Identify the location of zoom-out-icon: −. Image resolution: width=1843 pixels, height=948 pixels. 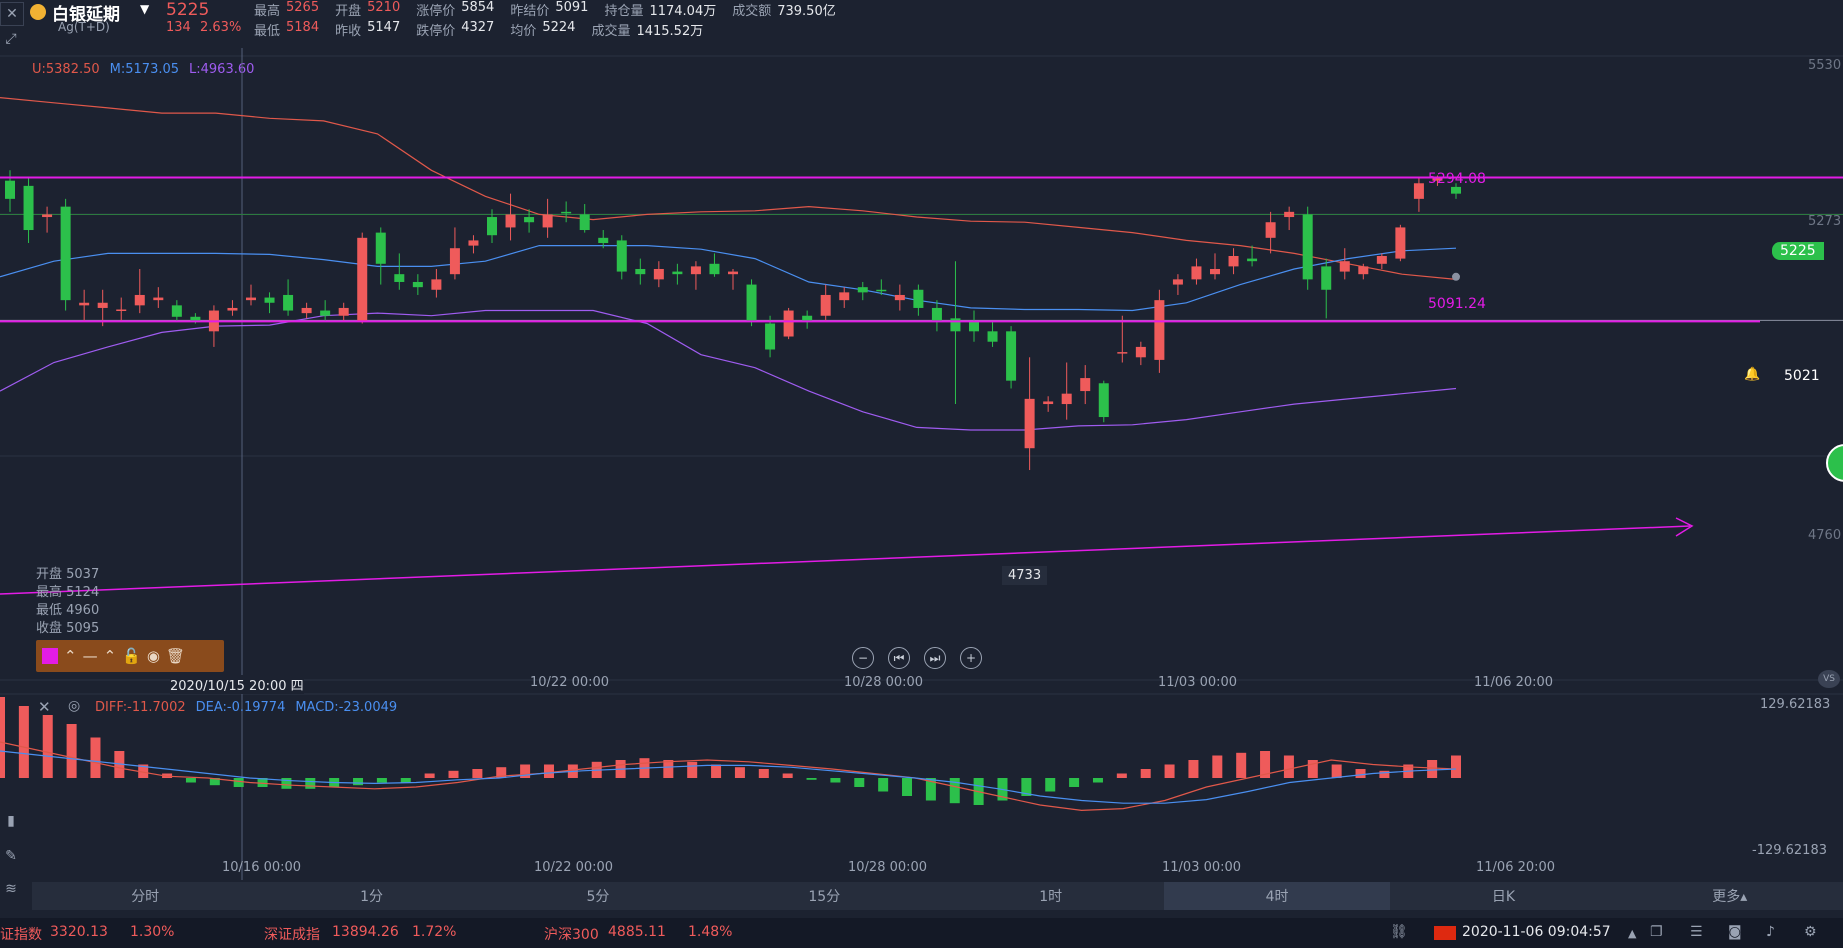
(863, 658).